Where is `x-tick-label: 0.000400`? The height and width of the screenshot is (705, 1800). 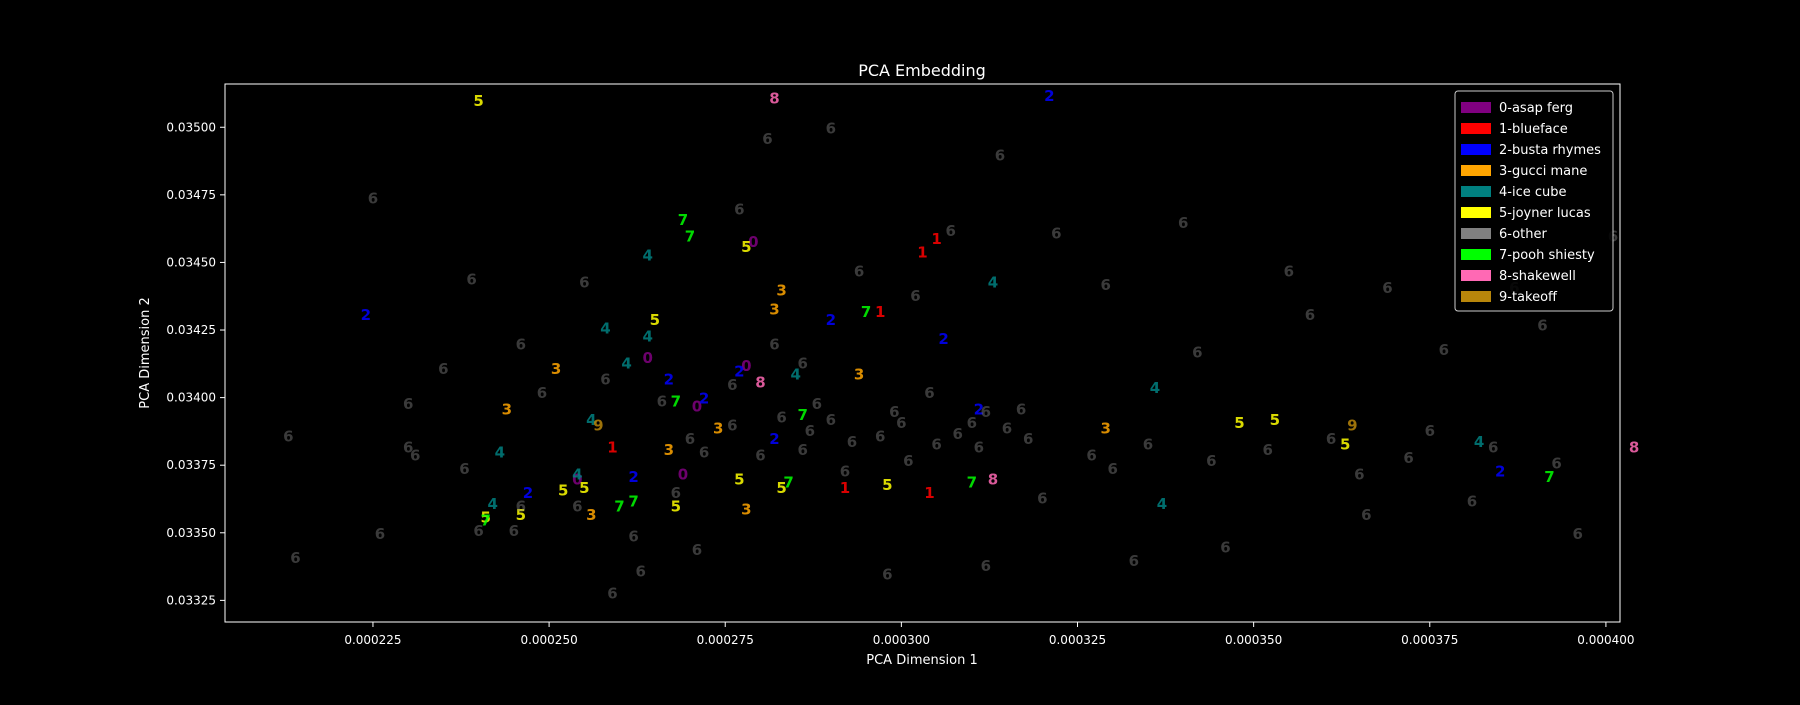
x-tick-label: 0.000400 is located at coordinates (1605, 640).